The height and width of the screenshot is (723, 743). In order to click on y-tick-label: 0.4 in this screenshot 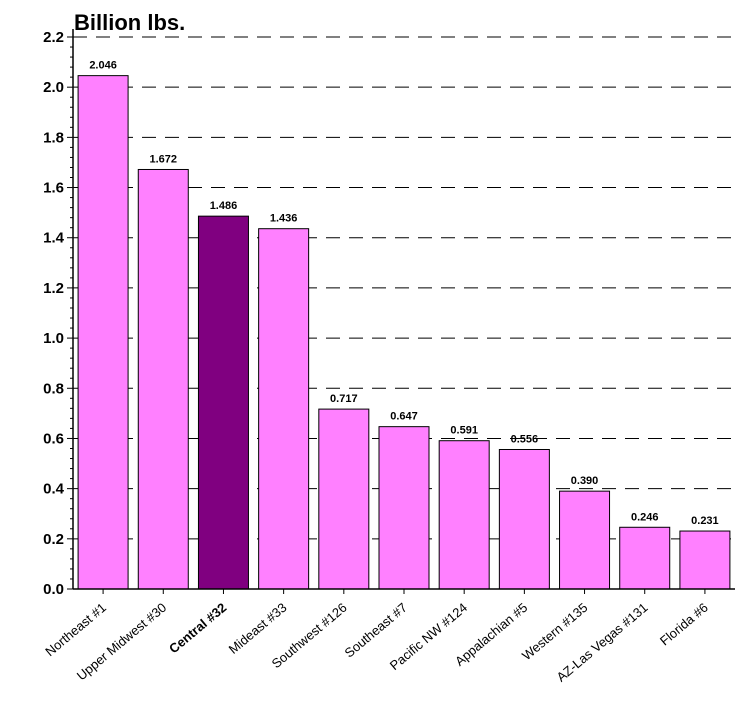, I will do `click(54, 489)`.